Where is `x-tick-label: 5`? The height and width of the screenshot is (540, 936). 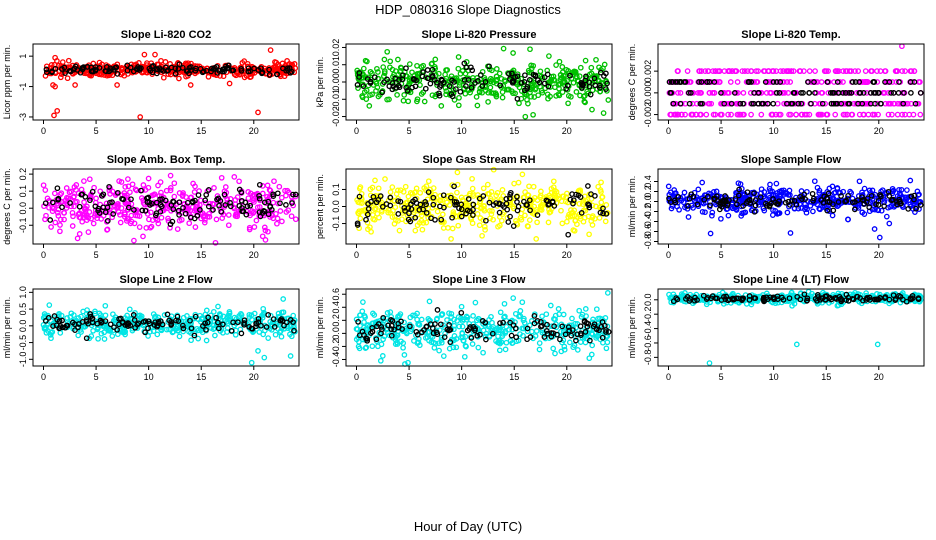
x-tick-label: 5 is located at coordinates (96, 131).